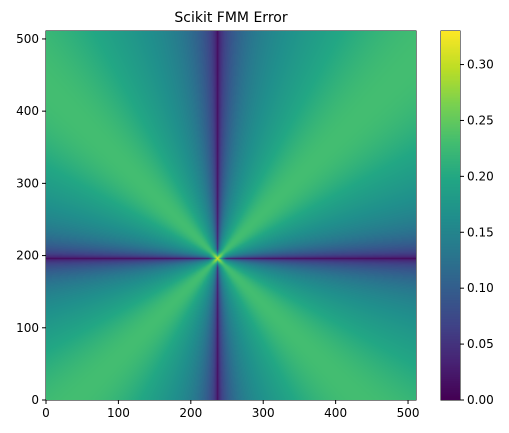 The width and height of the screenshot is (509, 433). Describe the element at coordinates (480, 232) in the screenshot. I see `colorbar-tick-label: 0.15` at that location.